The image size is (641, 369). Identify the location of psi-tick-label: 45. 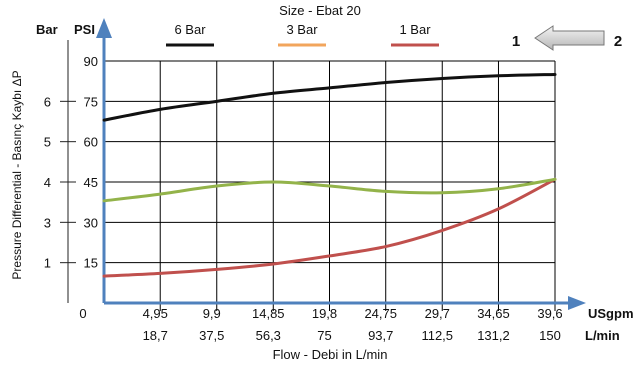
(91, 182).